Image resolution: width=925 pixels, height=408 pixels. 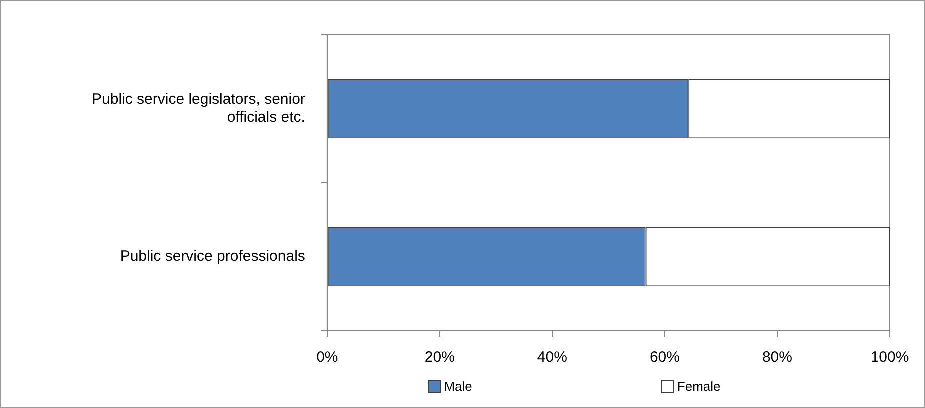 I want to click on x-tick-label: 60%, so click(x=665, y=357).